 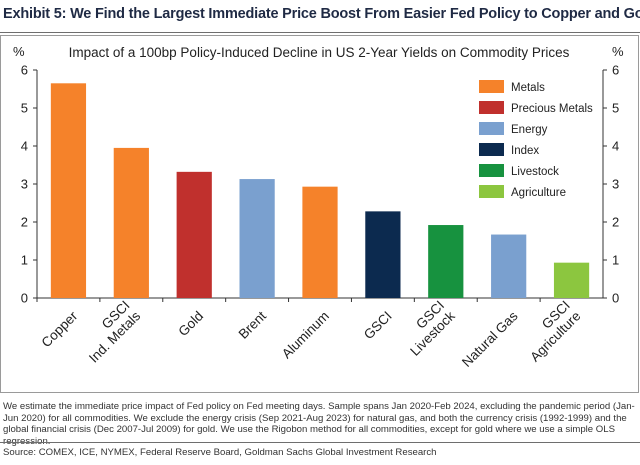 I want to click on y-tick-label-right: 4, so click(x=615, y=146).